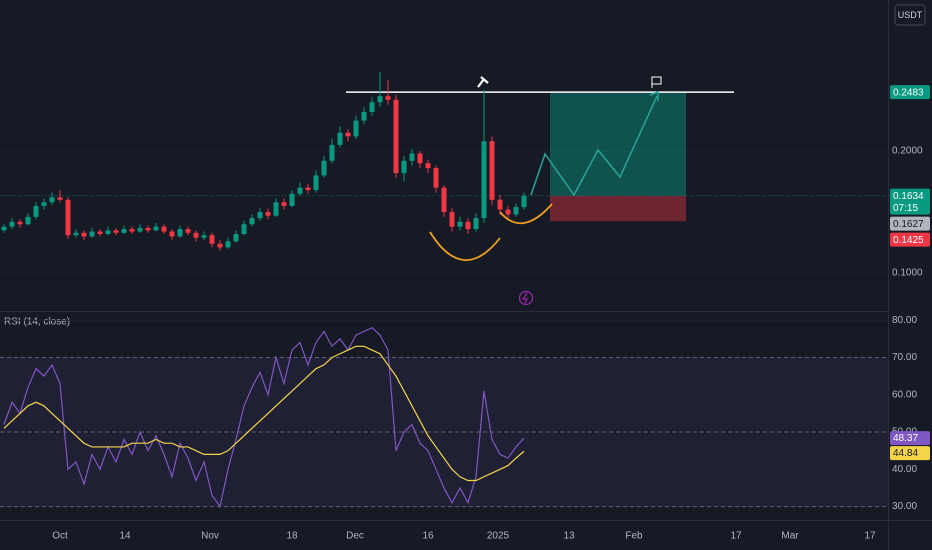 This screenshot has width=932, height=550. I want to click on x-tick-label: Oct, so click(60, 536).